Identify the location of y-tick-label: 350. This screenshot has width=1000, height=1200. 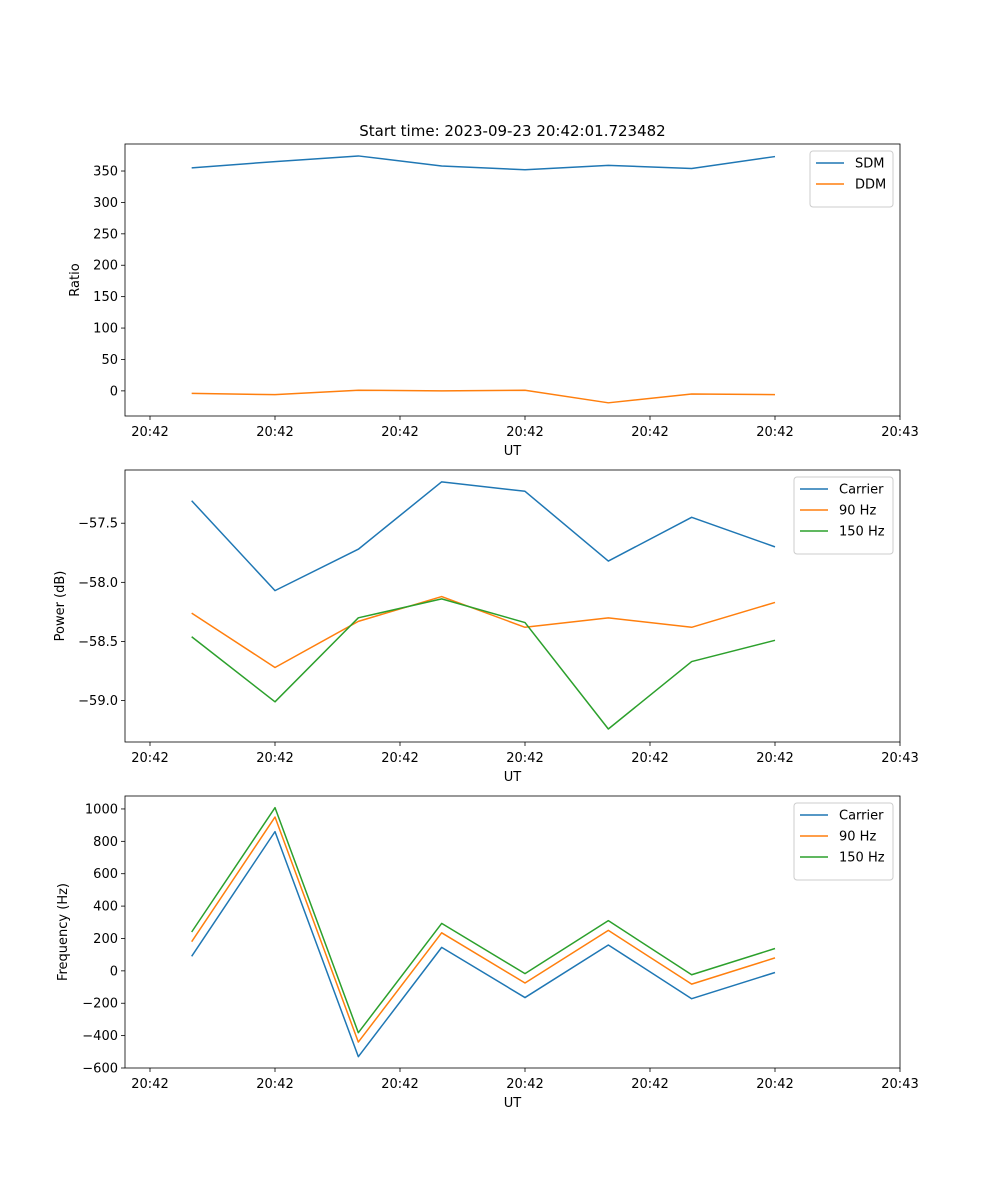
(105, 172).